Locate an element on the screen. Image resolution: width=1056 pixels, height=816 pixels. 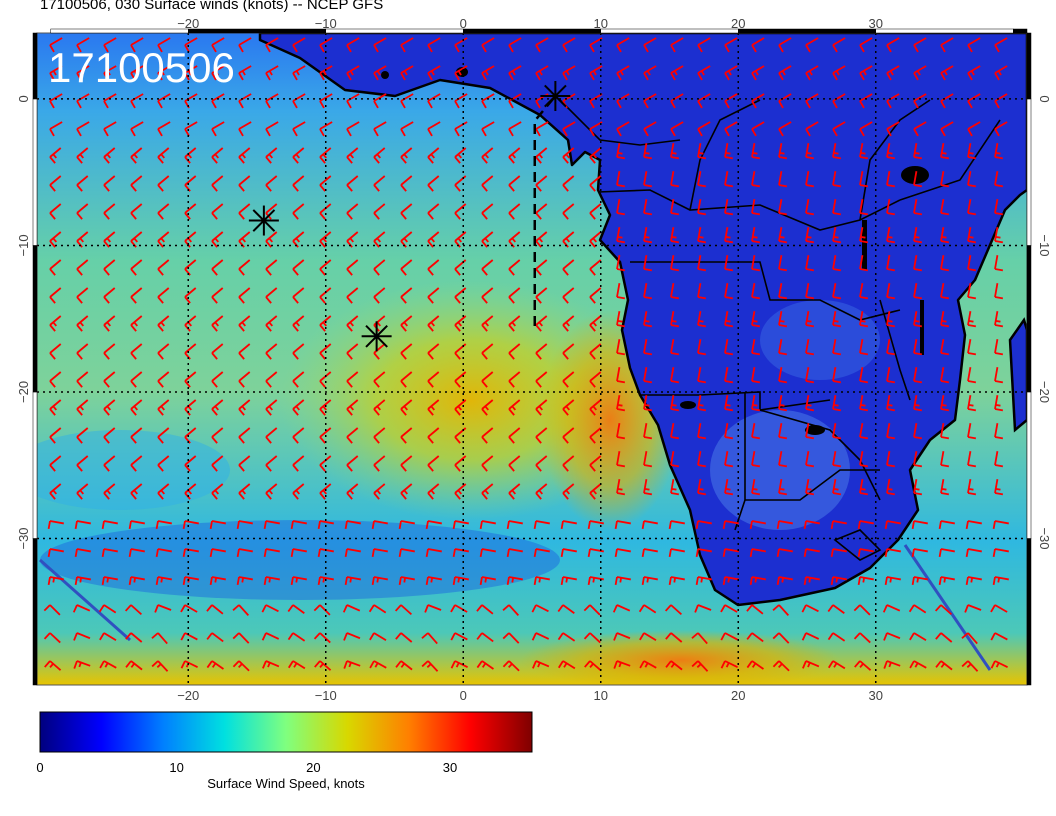
lon-tick-label-top: −10 is located at coordinates (326, 23).